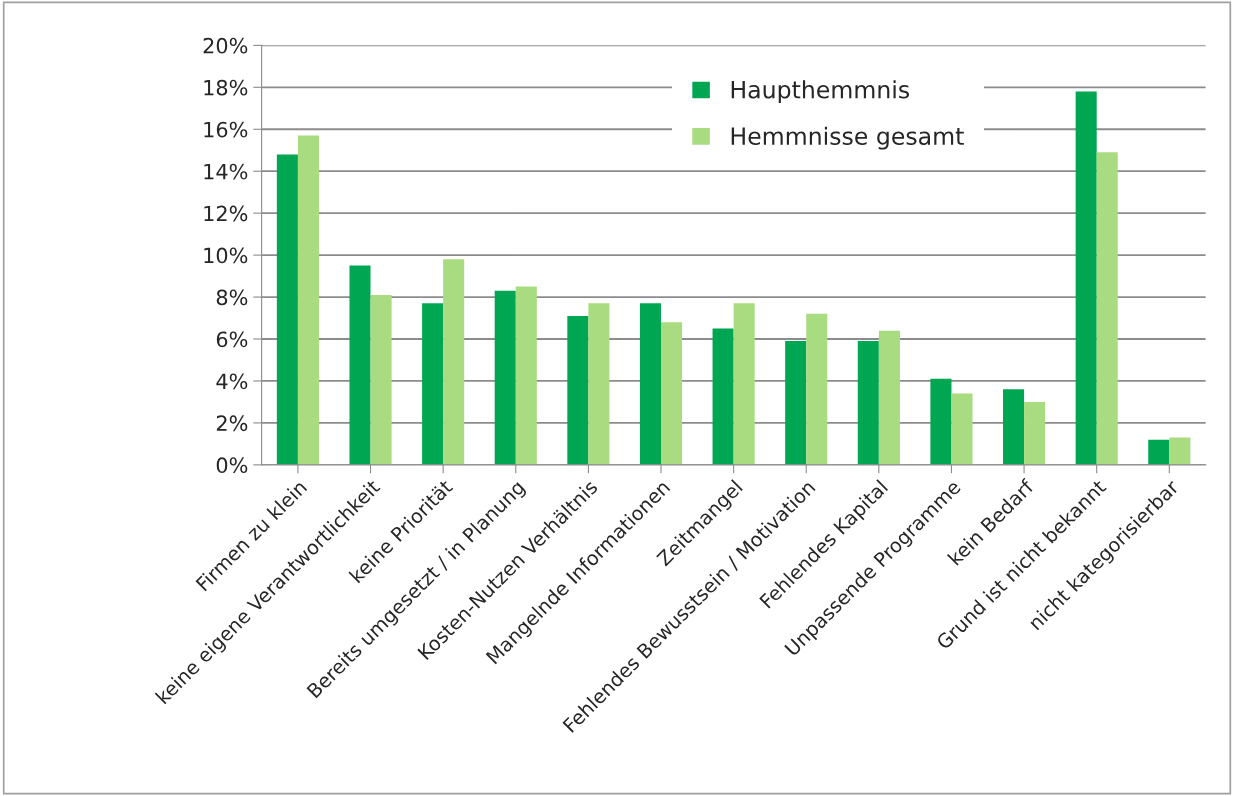 Image resolution: width=1234 pixels, height=796 pixels. What do you see at coordinates (232, 465) in the screenshot?
I see `y-tick-label: 0%` at bounding box center [232, 465].